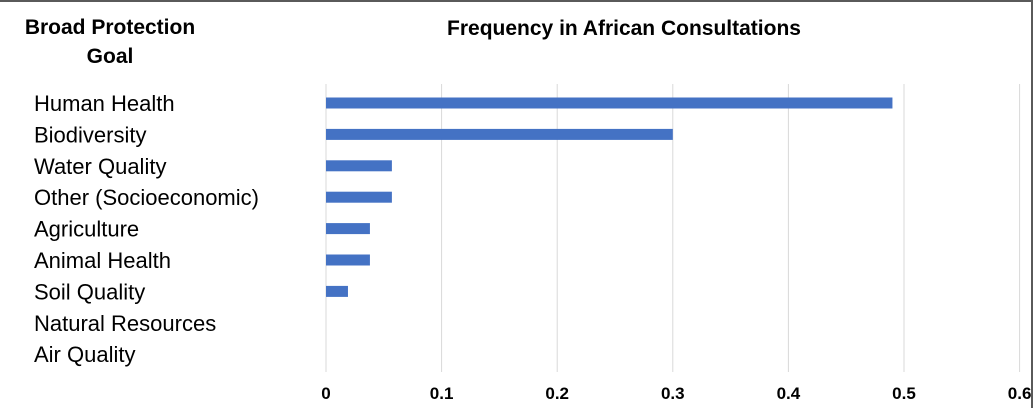 This screenshot has width=1033, height=408. Describe the element at coordinates (904, 393) in the screenshot. I see `x-tick-label: 0.5` at that location.